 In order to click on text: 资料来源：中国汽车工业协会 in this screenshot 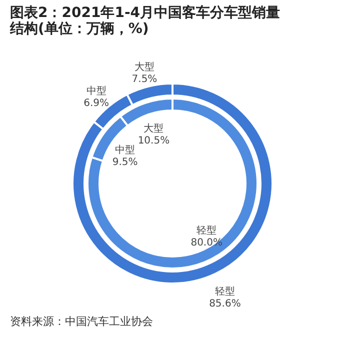, I will do `click(81, 321)`.